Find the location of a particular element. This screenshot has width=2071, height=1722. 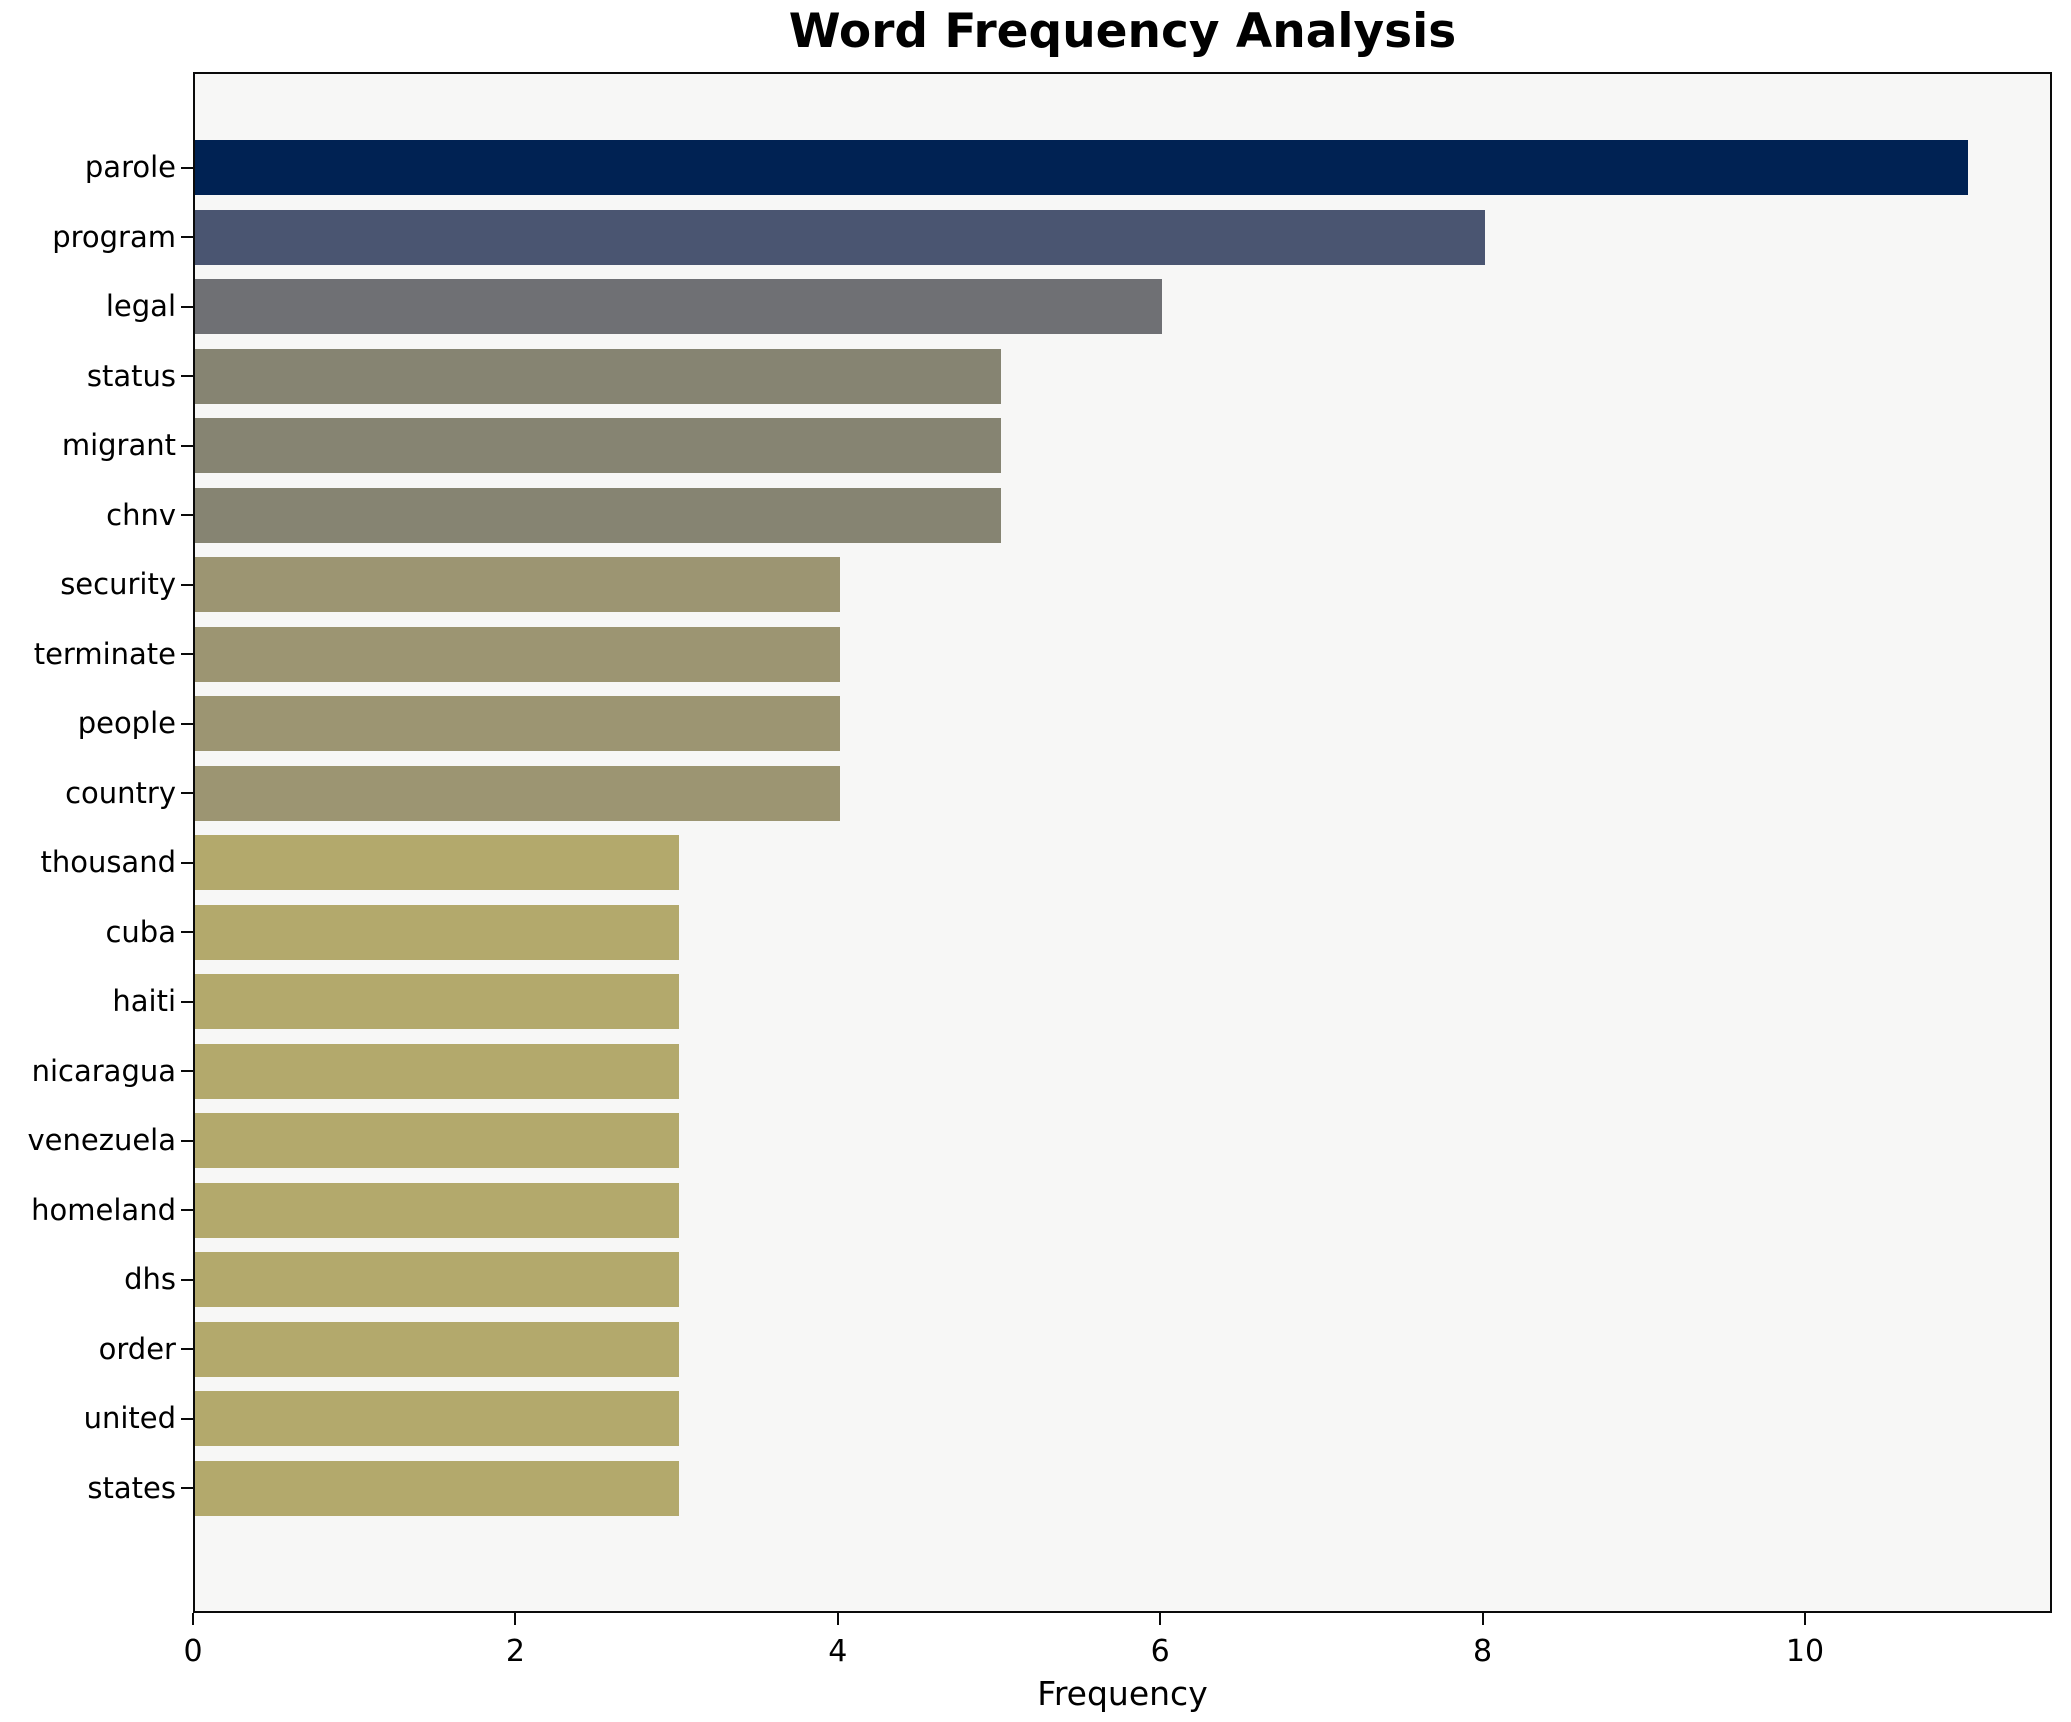

x-tick-label-6: 6 is located at coordinates (1160, 1651).